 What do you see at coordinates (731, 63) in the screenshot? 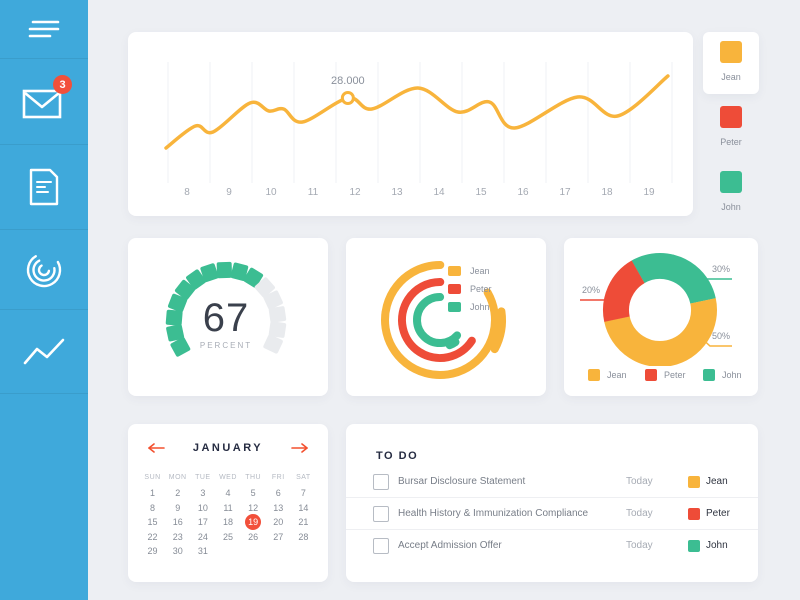
I see `legend-item-jean: Jean` at bounding box center [731, 63].